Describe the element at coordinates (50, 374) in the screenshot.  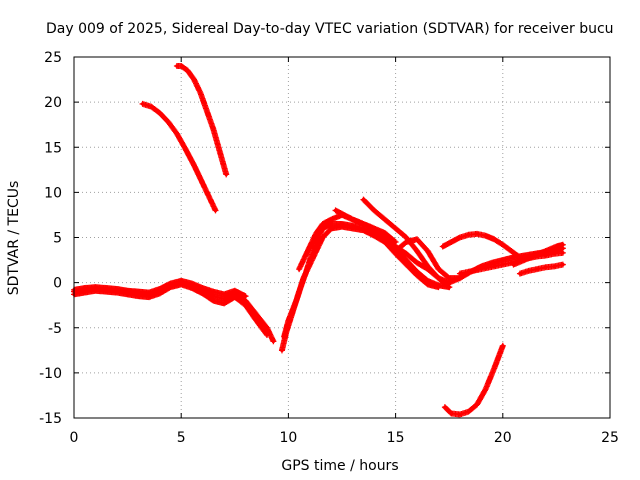
I see `y-tick-label: -10` at that location.